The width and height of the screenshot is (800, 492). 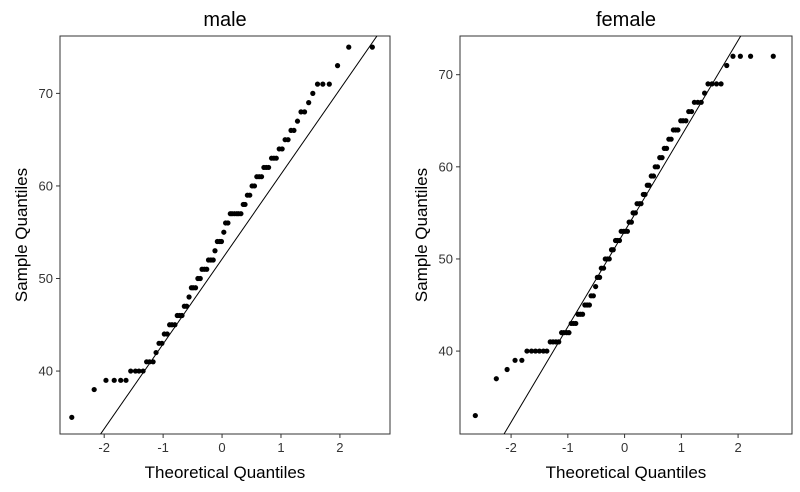 I want to click on y-tick-label: 70, so click(x=46, y=93).